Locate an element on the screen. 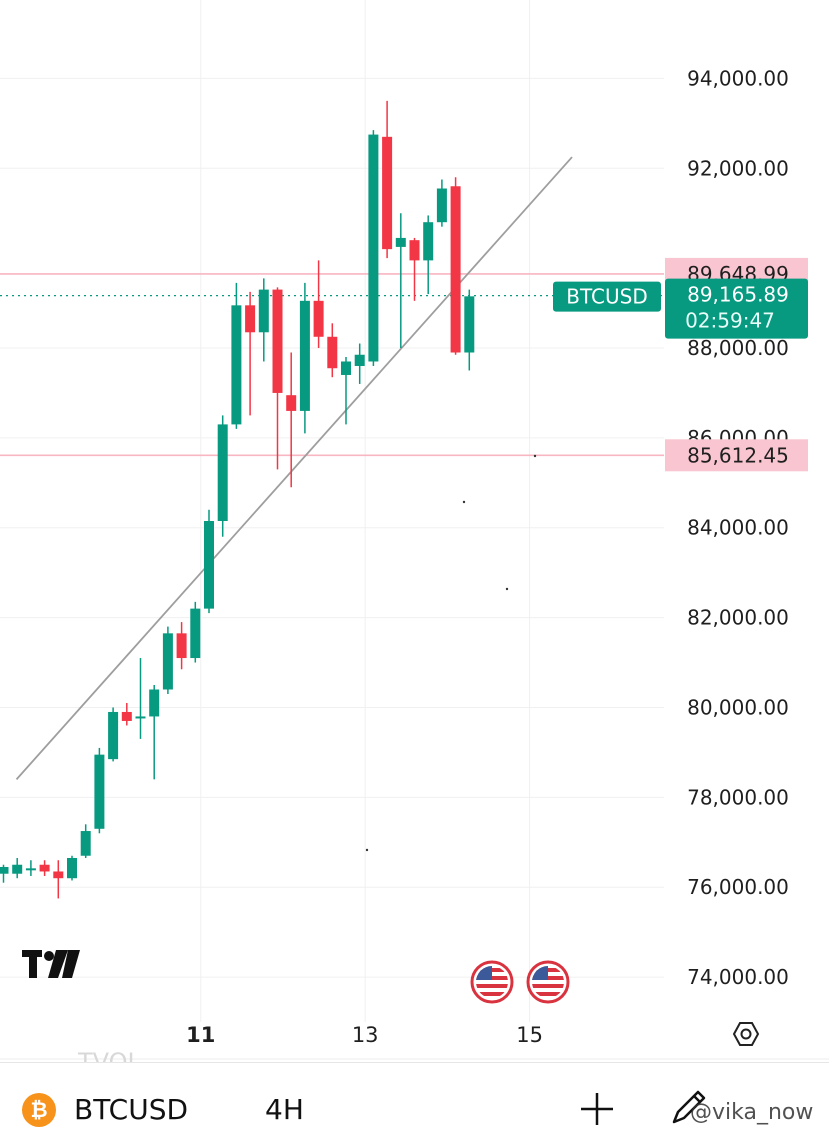 Image resolution: width=829 pixels, height=1138 pixels. price-tag-bg is located at coordinates (736, 455).